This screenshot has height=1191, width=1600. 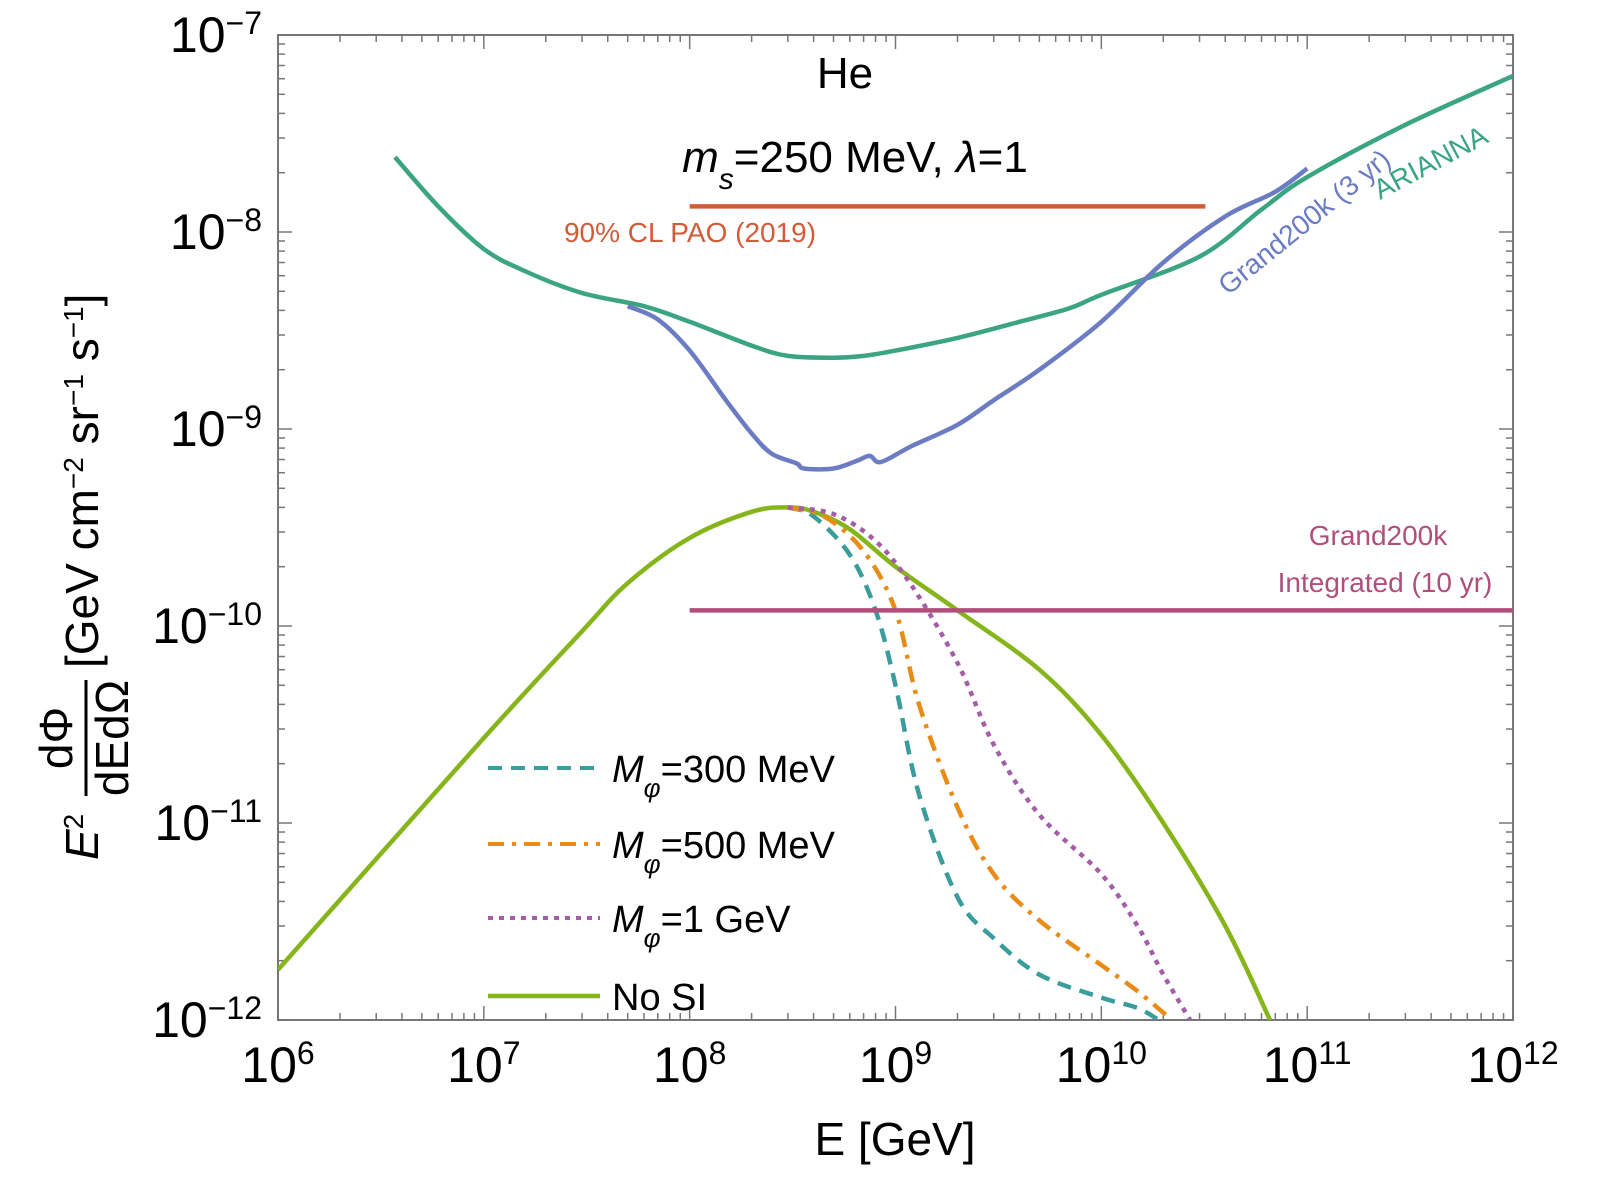 I want to click on subtitle-s: s, so click(x=726, y=179).